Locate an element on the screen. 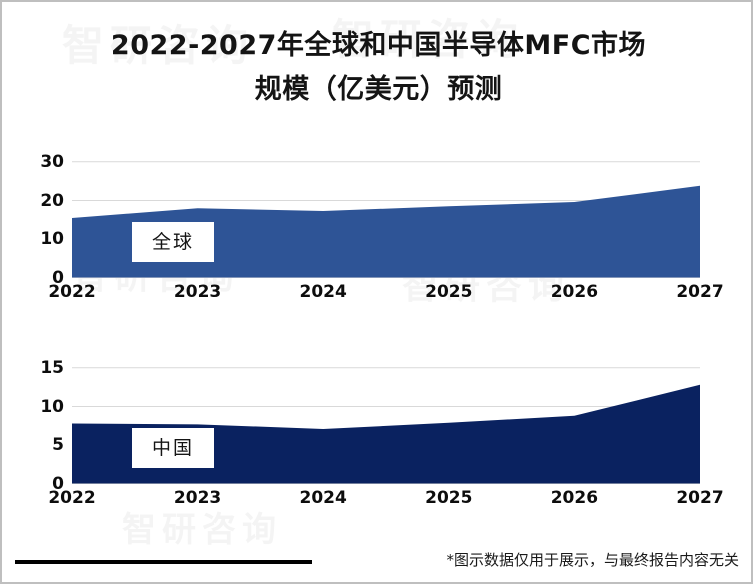 The image size is (753, 584). y-tick-label: 30 is located at coordinates (52, 161).